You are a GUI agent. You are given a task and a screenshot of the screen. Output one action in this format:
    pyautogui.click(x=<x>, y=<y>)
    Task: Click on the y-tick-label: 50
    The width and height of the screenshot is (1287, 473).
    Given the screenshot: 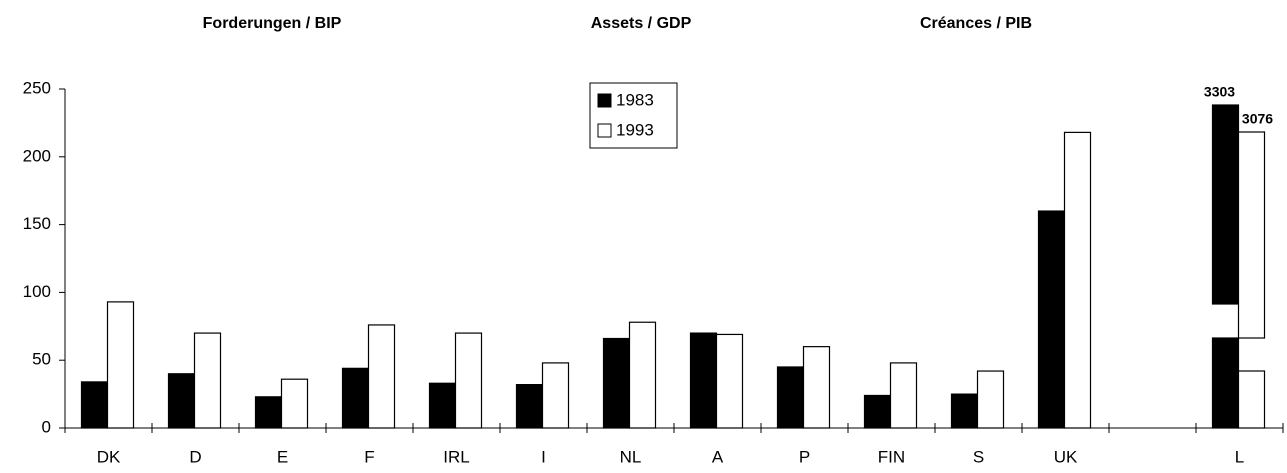 What is the action you would take?
    pyautogui.click(x=41, y=359)
    